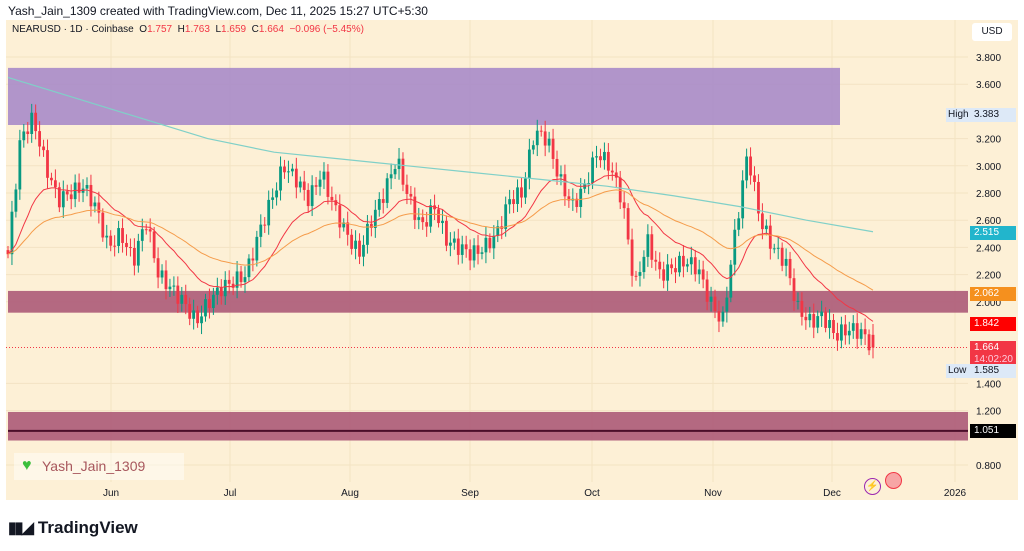 The height and width of the screenshot is (551, 1024). I want to click on tradingview-logo: ▮▮◢ TradingView, so click(73, 528).